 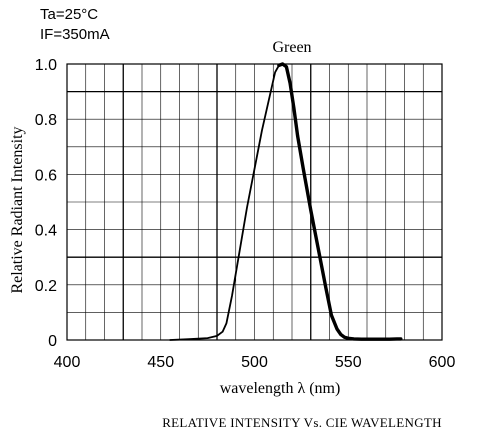 I want to click on y-tick-labels: 0 0.2 0.4 0.6 0.8 1.0, so click(x=46, y=203).